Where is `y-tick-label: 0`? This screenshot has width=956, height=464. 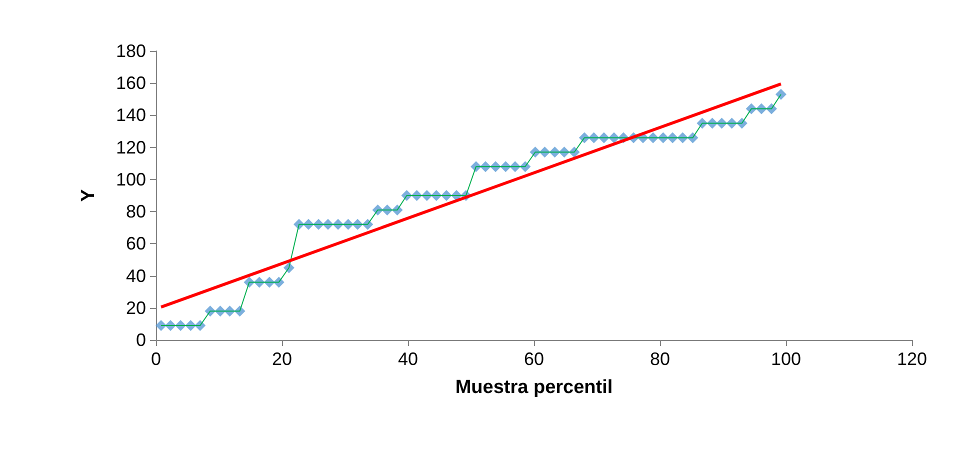 y-tick-label: 0 is located at coordinates (141, 340).